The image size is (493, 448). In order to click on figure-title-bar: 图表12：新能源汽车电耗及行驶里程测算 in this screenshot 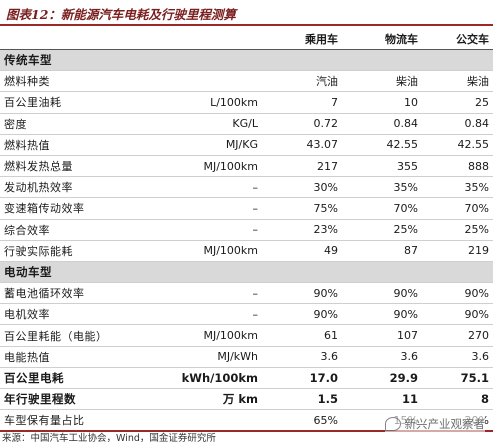, I will do `click(246, 13)`.